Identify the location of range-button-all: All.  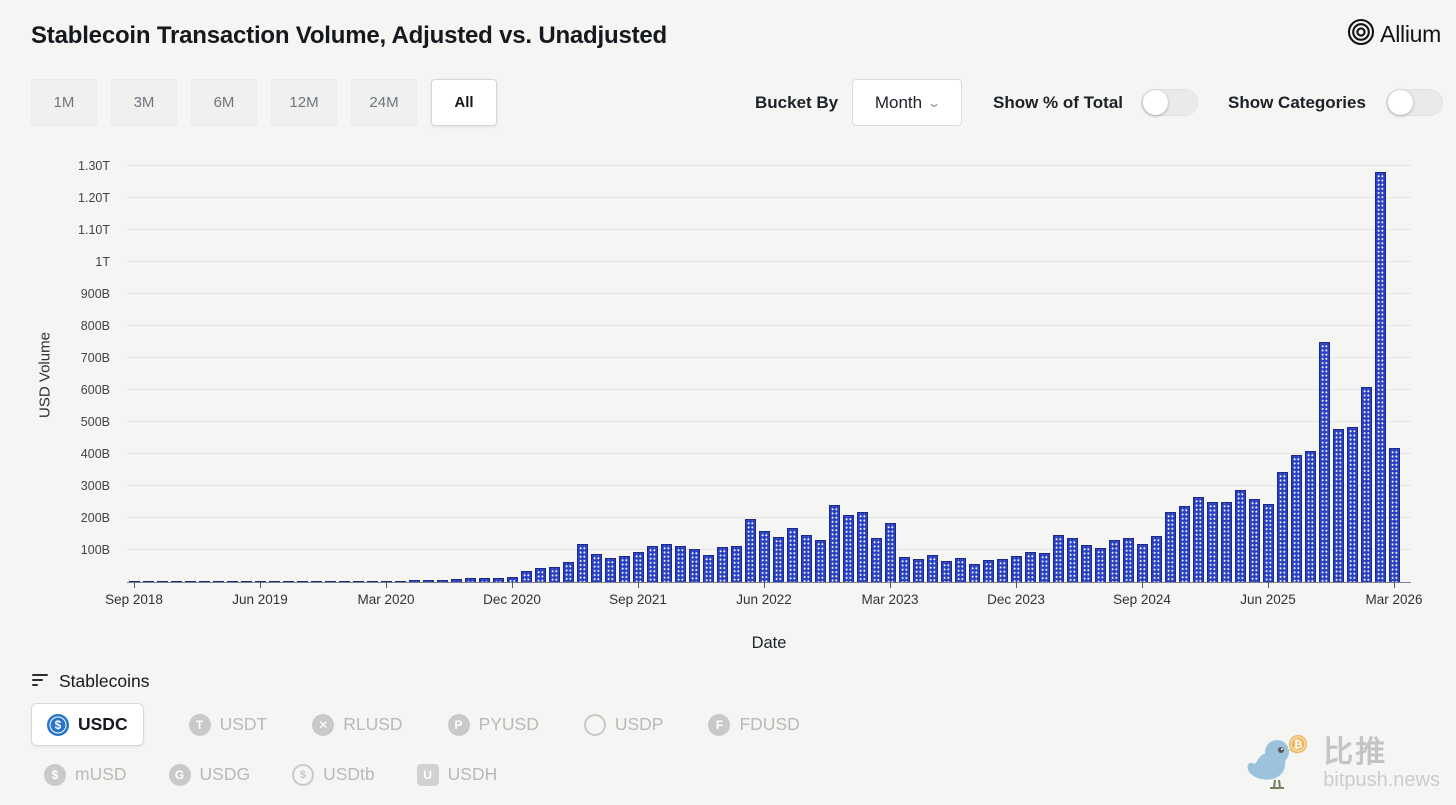
(464, 102).